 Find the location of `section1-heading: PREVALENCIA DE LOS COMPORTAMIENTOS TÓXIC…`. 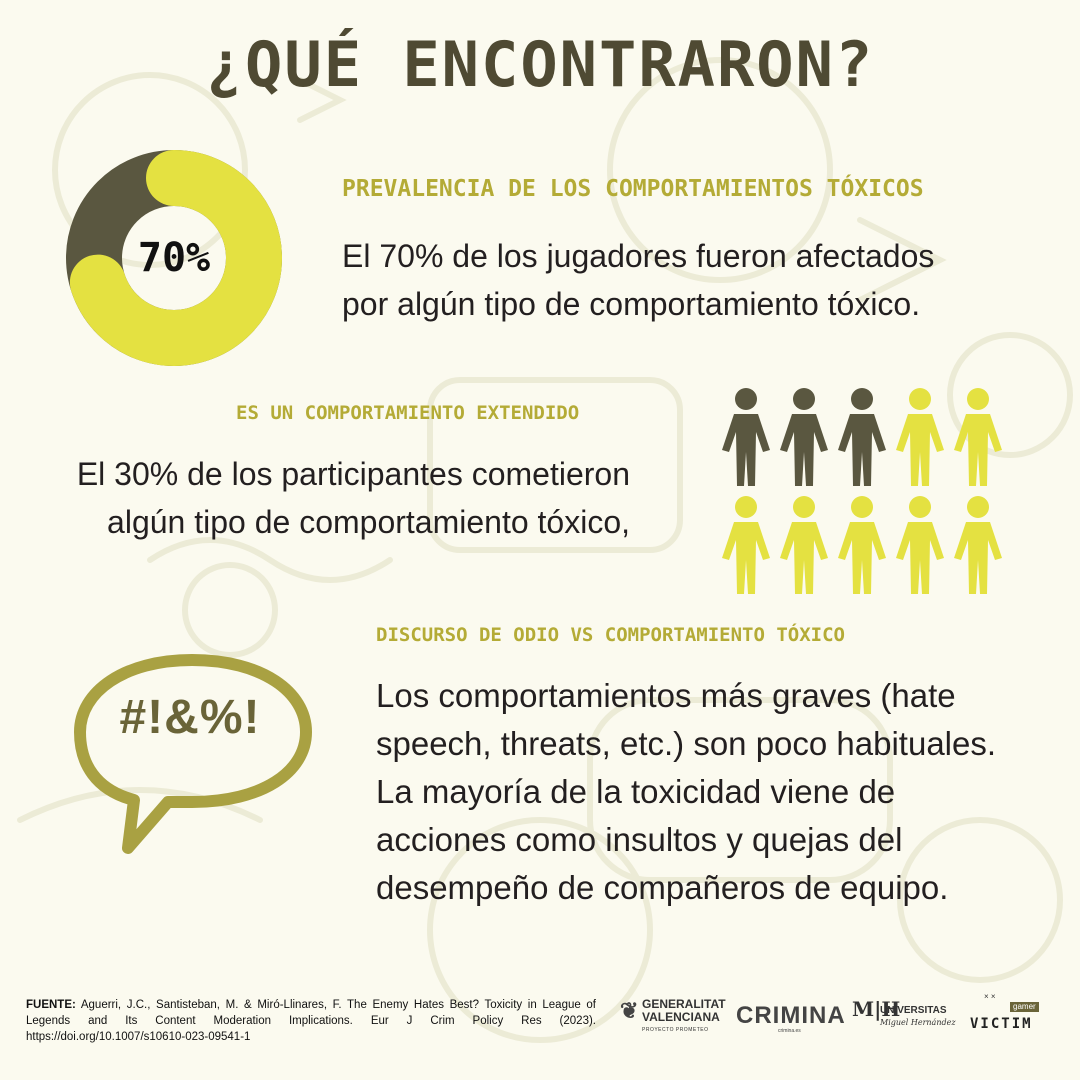

section1-heading: PREVALENCIA DE LOS COMPORTAMIENTOS TÓXIC… is located at coordinates (633, 189).